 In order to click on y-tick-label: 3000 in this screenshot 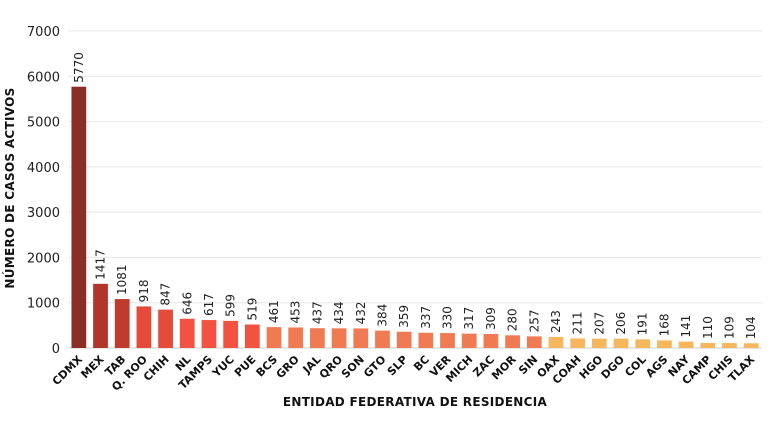, I will do `click(43, 213)`.